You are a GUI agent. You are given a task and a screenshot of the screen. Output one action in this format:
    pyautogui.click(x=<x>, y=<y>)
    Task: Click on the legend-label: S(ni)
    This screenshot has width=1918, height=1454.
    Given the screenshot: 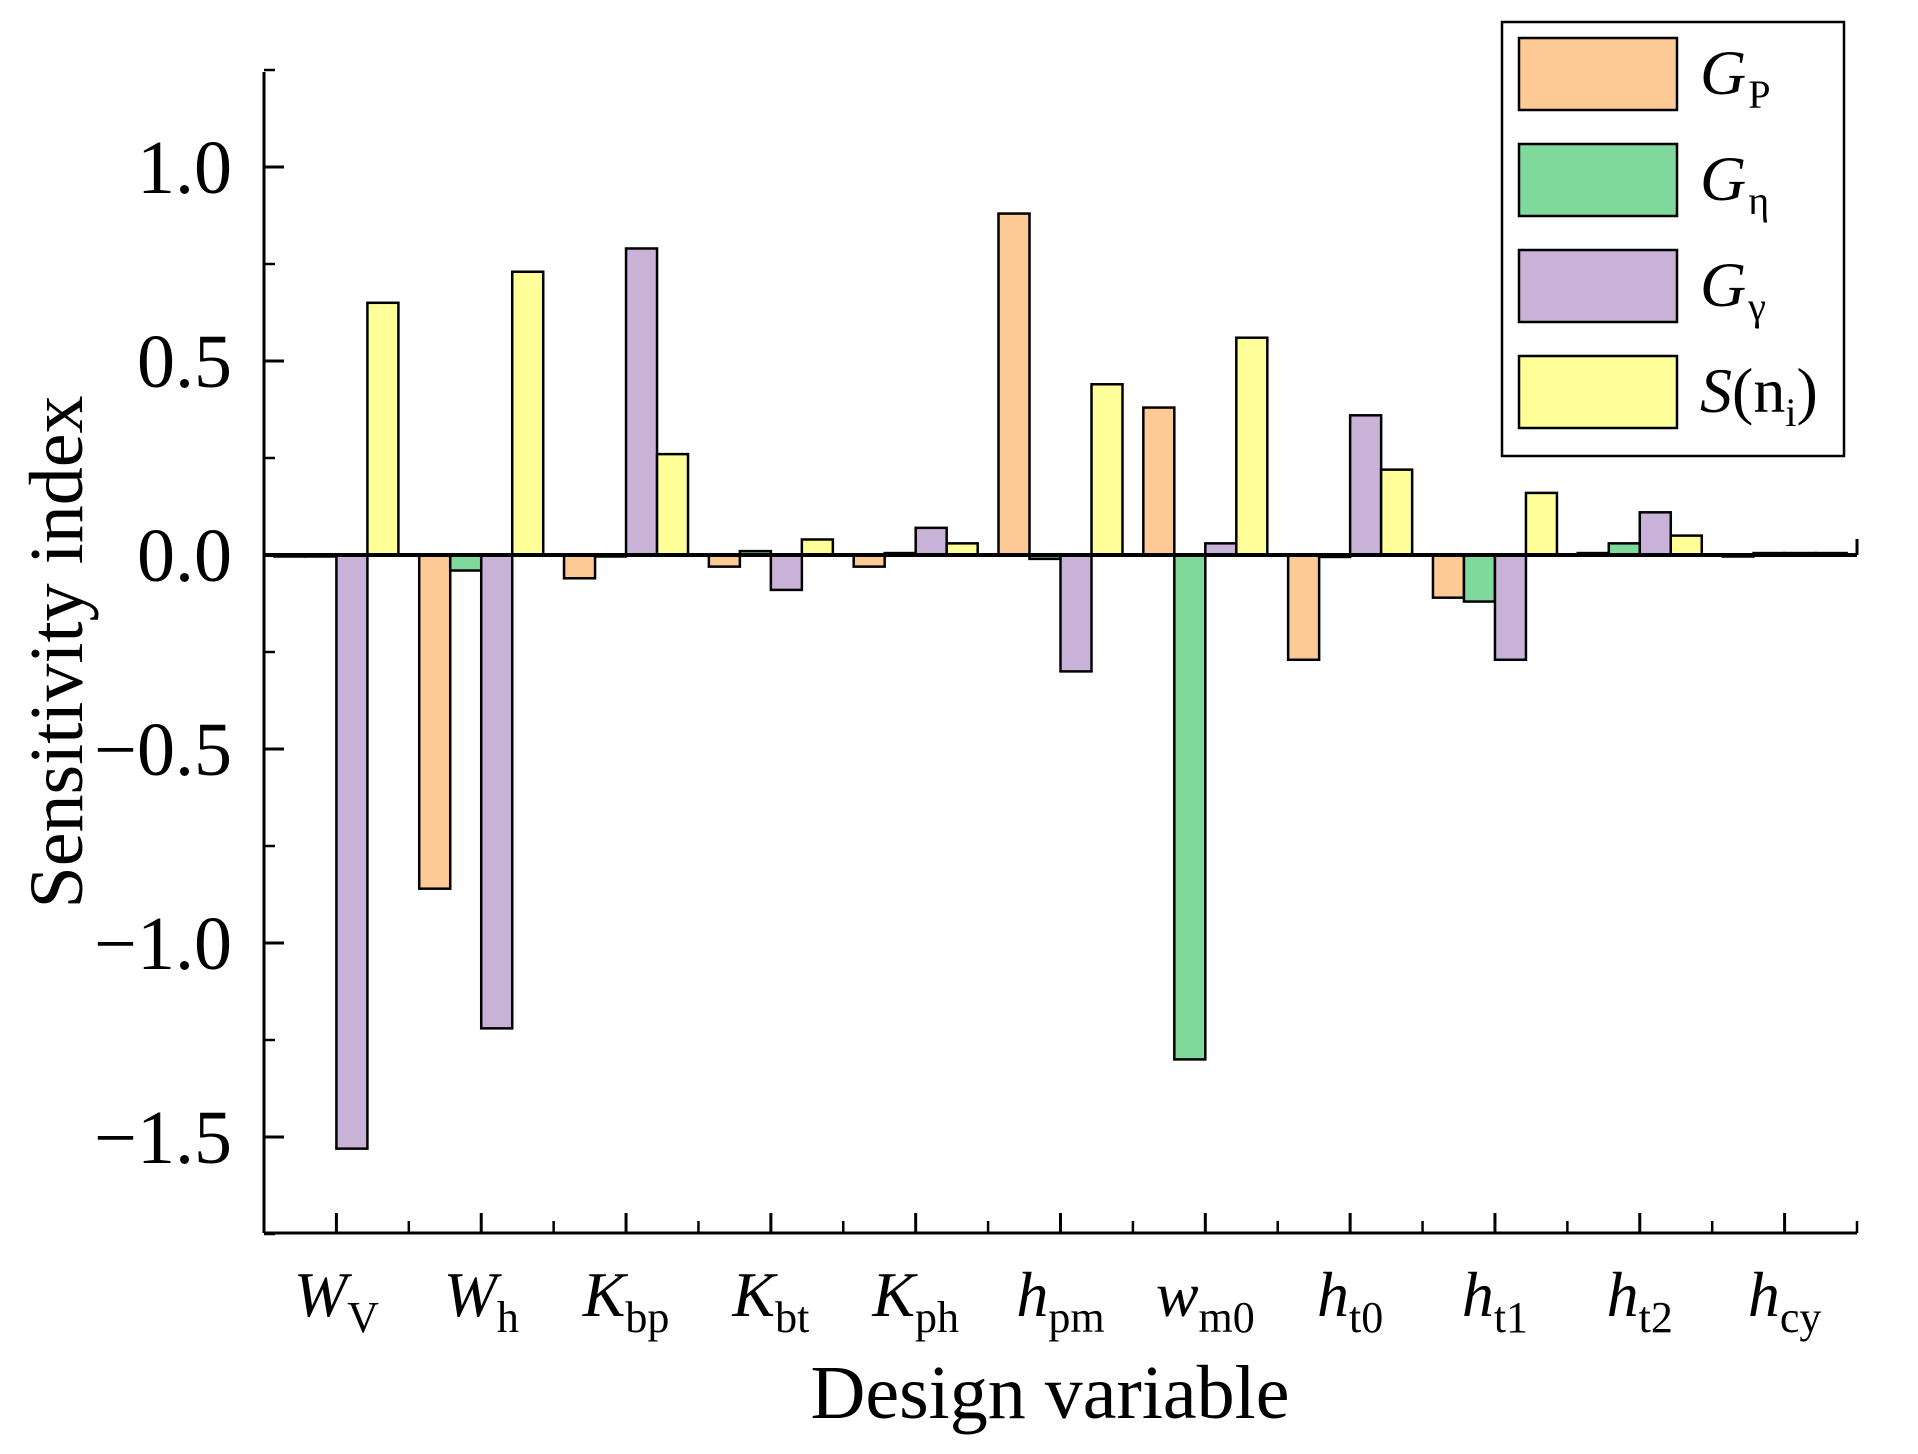 What is the action you would take?
    pyautogui.click(x=1759, y=395)
    